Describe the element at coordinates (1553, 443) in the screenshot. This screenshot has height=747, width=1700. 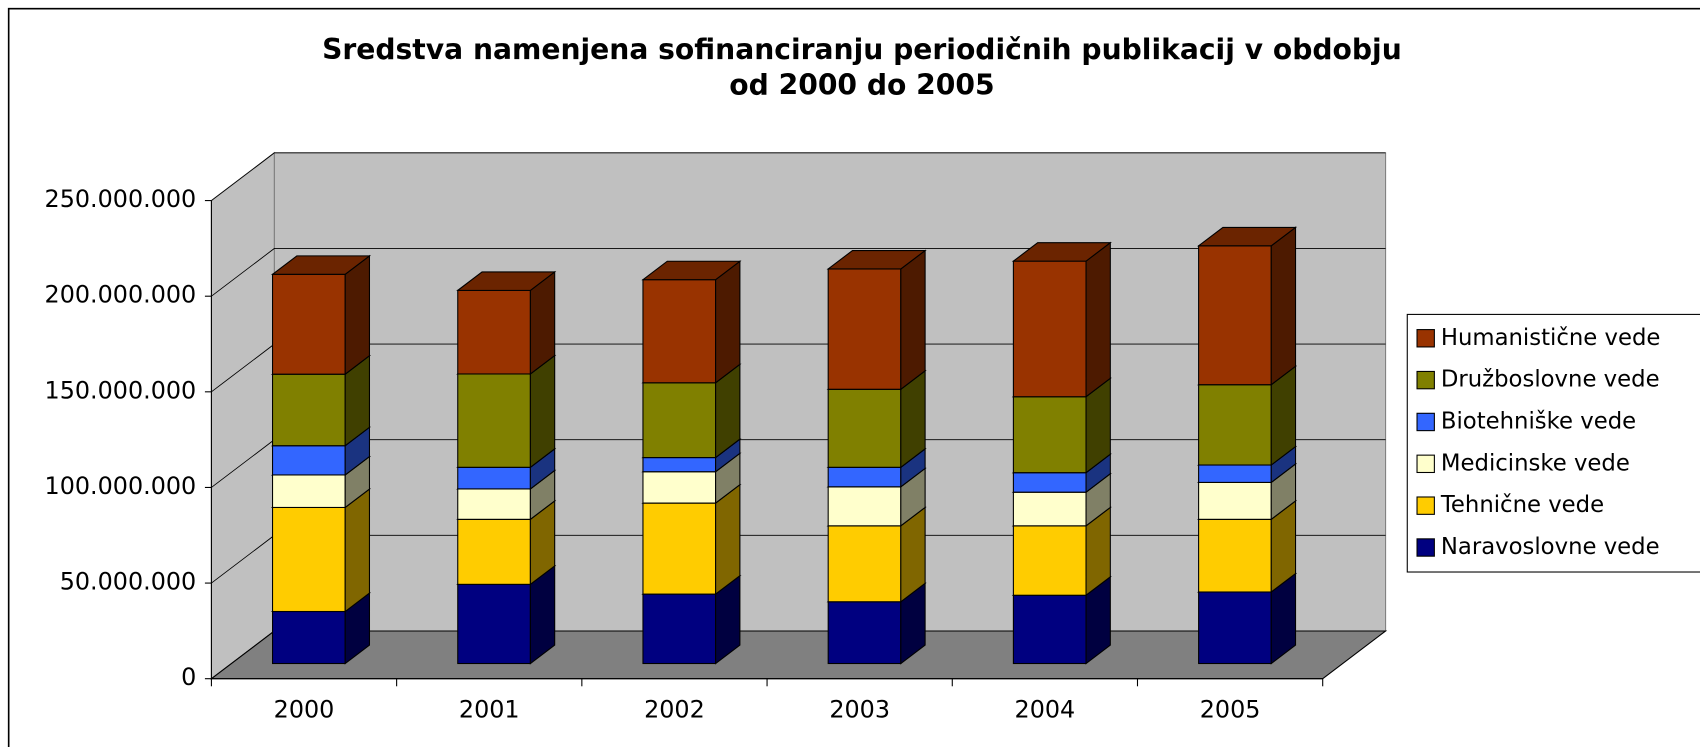
I see `legend-box` at that location.